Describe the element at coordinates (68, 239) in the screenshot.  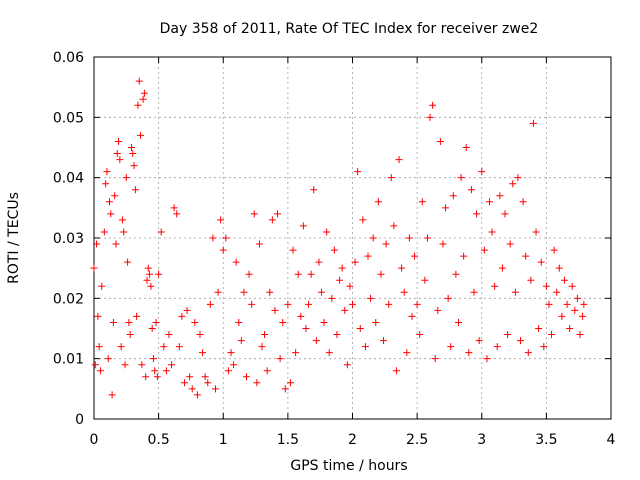
I see `y-axis-tick-labels: 0 0.01 0.02 0.03 0.04 0.05 0.06` at that location.